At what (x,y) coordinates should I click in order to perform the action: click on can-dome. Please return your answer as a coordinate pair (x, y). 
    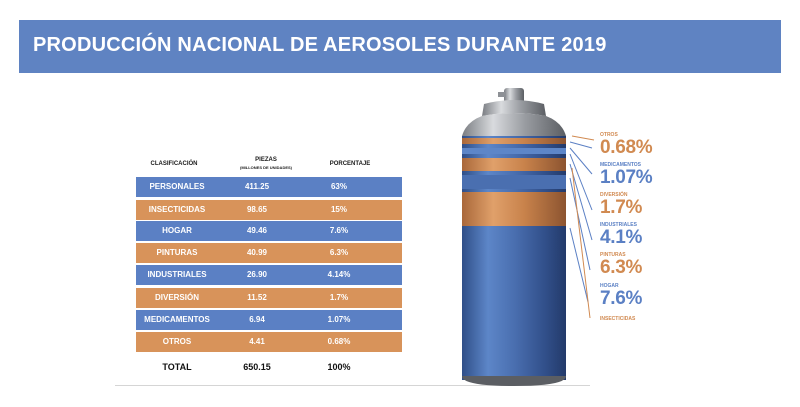
    Looking at the image, I should click on (514, 108).